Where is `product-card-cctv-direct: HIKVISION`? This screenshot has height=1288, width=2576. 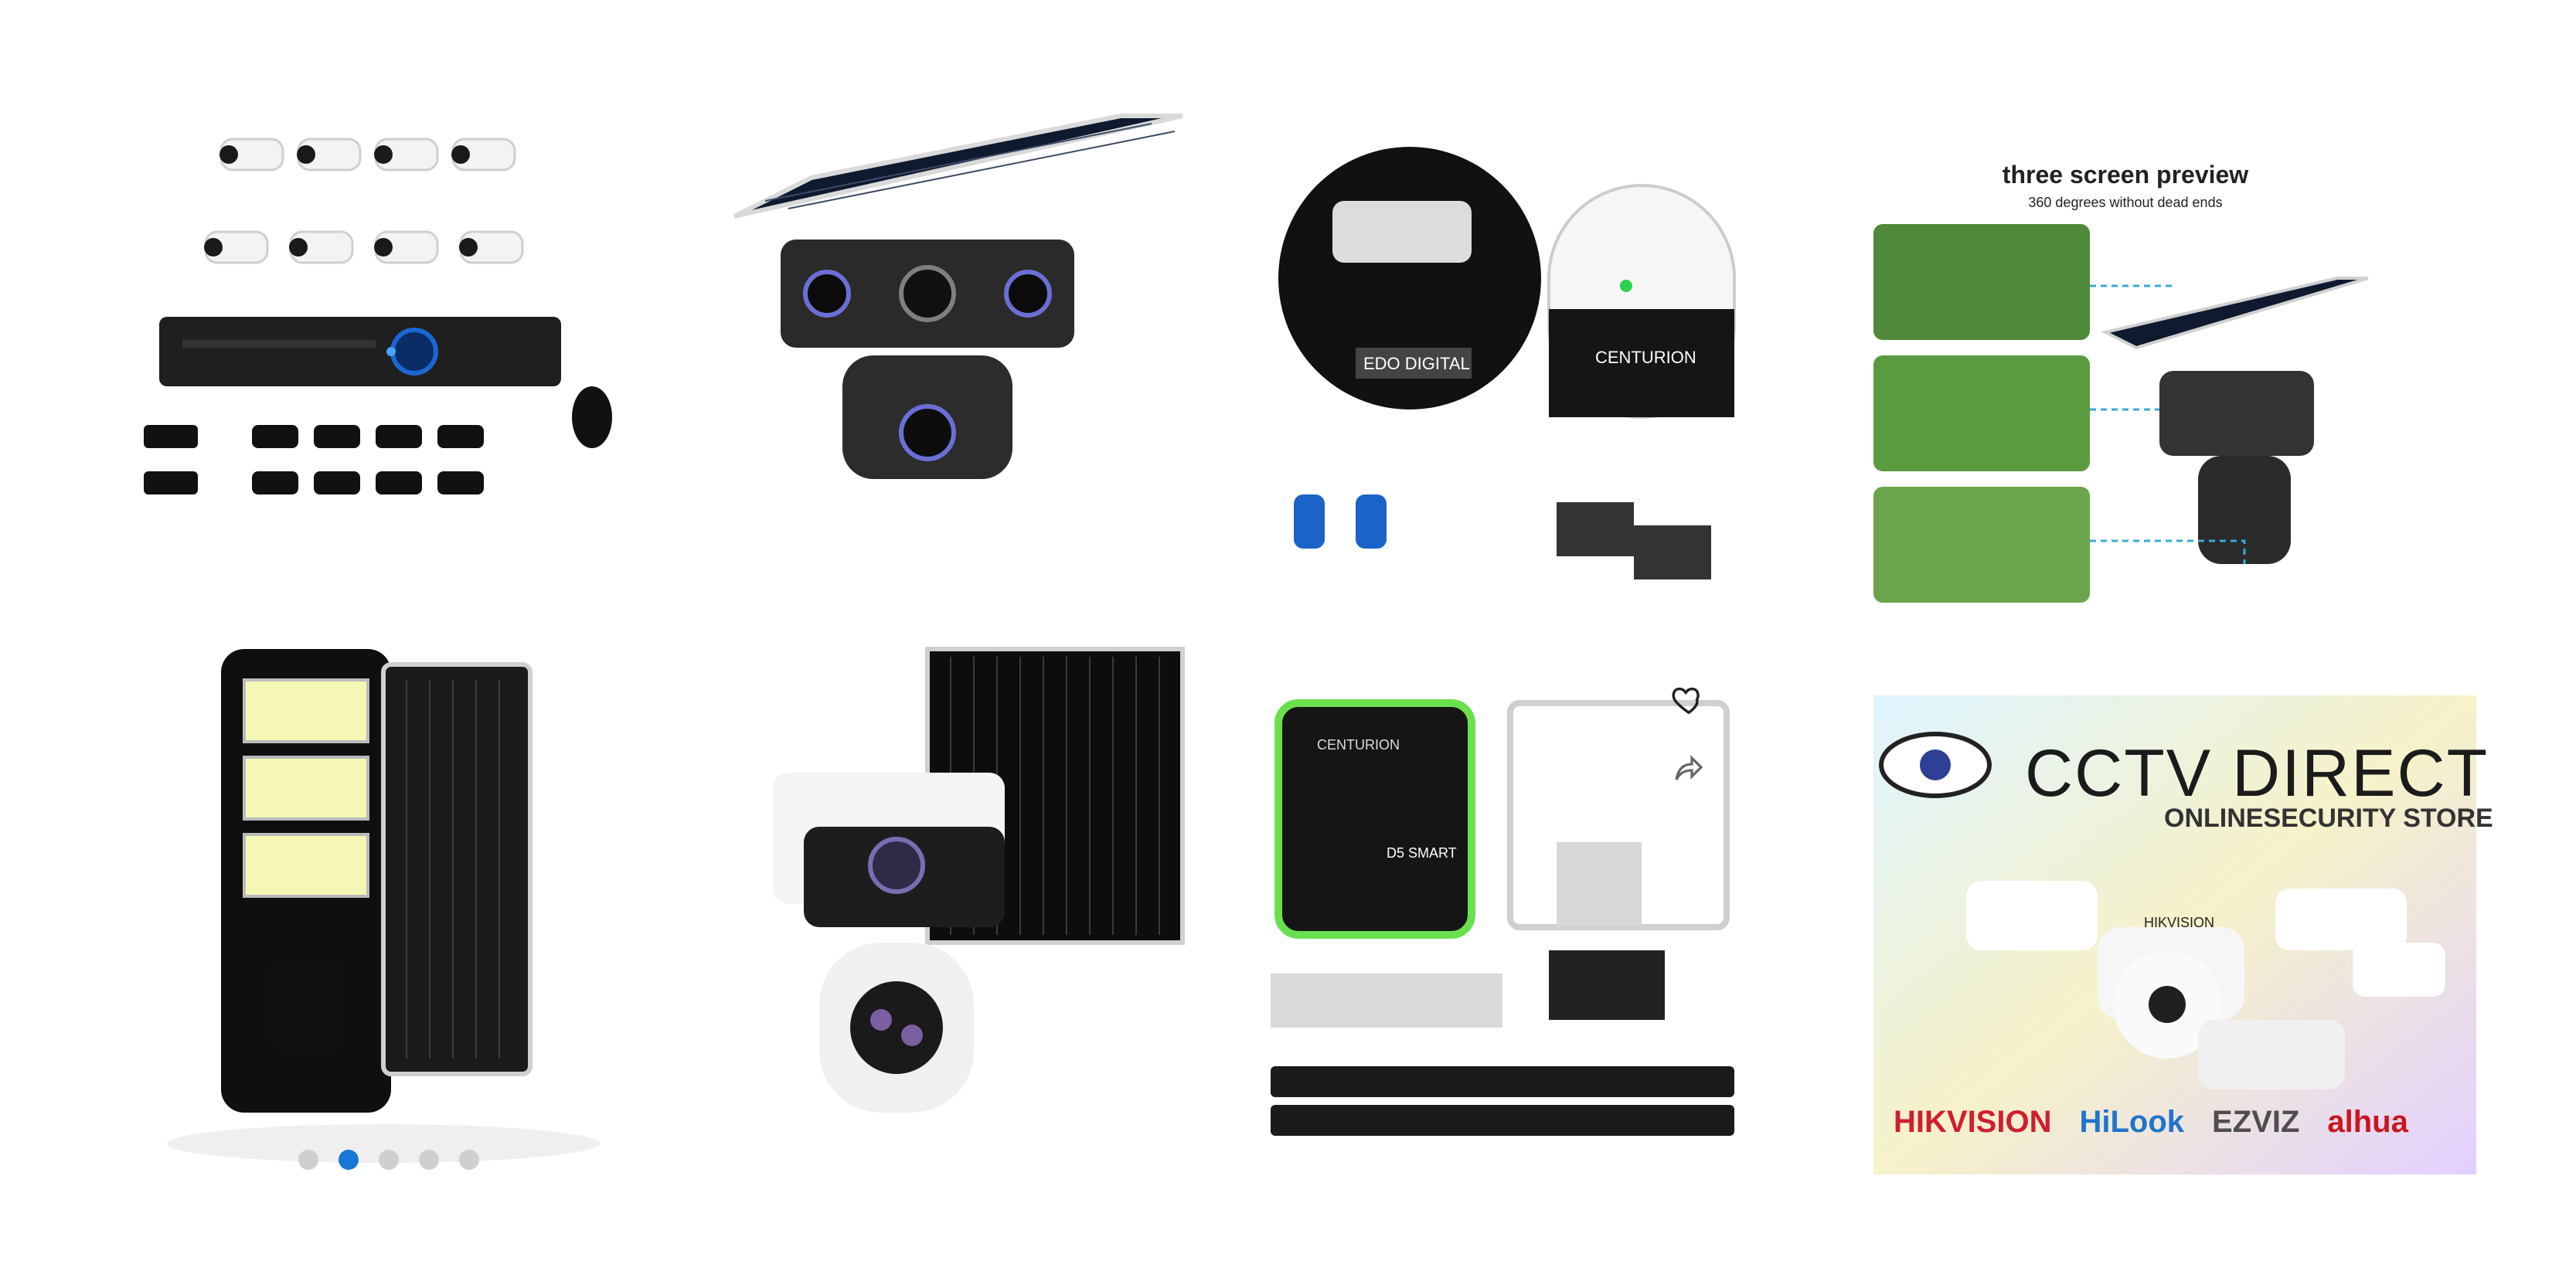 product-card-cctv-direct: HIKVISION is located at coordinates (2174, 934).